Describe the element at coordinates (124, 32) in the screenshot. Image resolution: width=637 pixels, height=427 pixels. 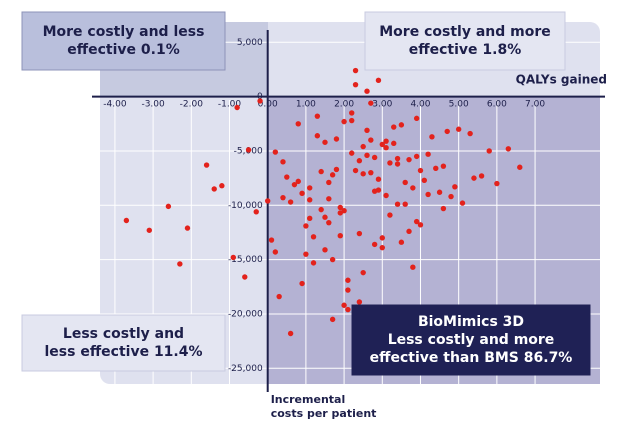
I see `annotation-text: More costly and less` at that location.